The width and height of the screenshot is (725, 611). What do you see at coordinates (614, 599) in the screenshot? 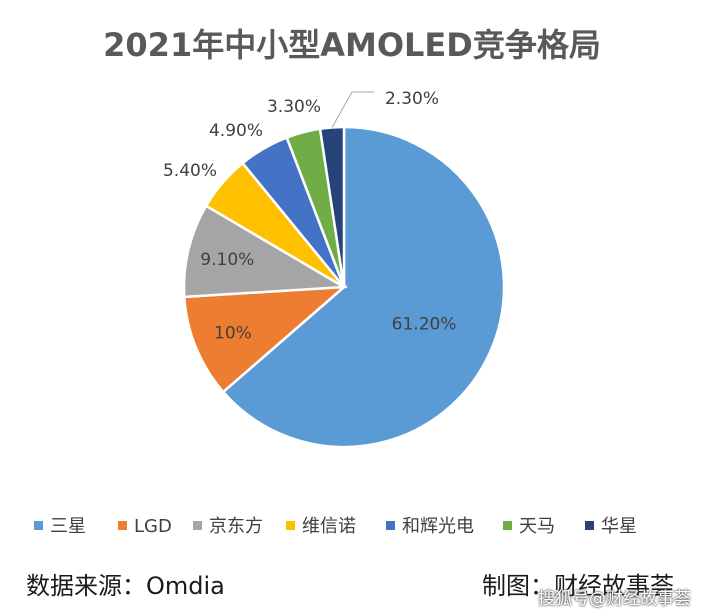
I see `watermark-text: 搜狐号@财经故事荟` at bounding box center [614, 599].